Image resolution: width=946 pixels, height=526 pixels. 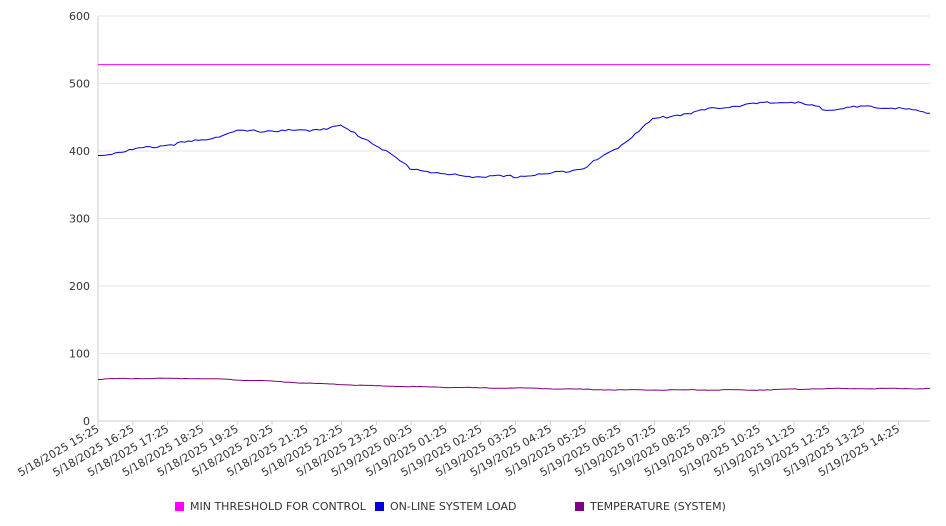 I want to click on y-tick-label: 100, so click(x=79, y=354).